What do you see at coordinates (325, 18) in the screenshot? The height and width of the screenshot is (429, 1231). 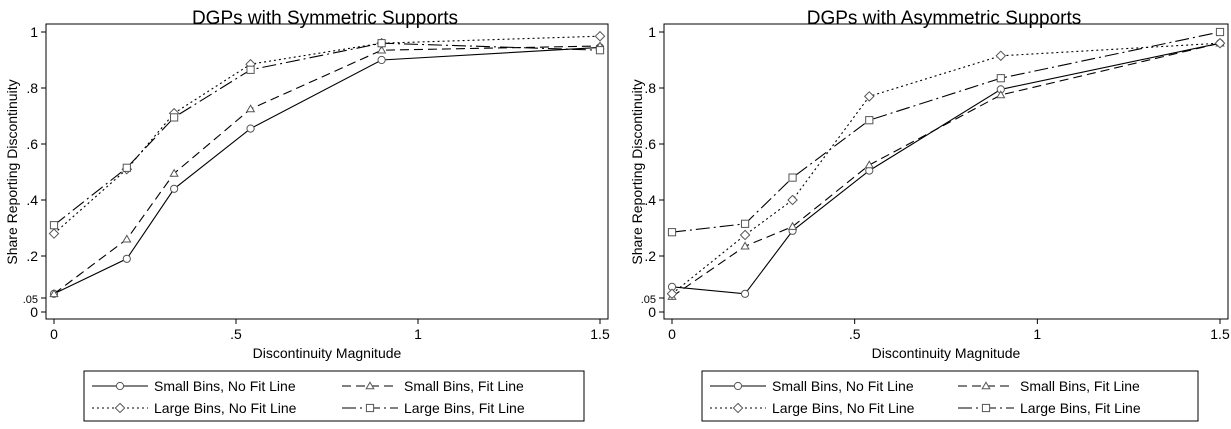 I see `chart-title: DGPs with Symmetric Supports` at bounding box center [325, 18].